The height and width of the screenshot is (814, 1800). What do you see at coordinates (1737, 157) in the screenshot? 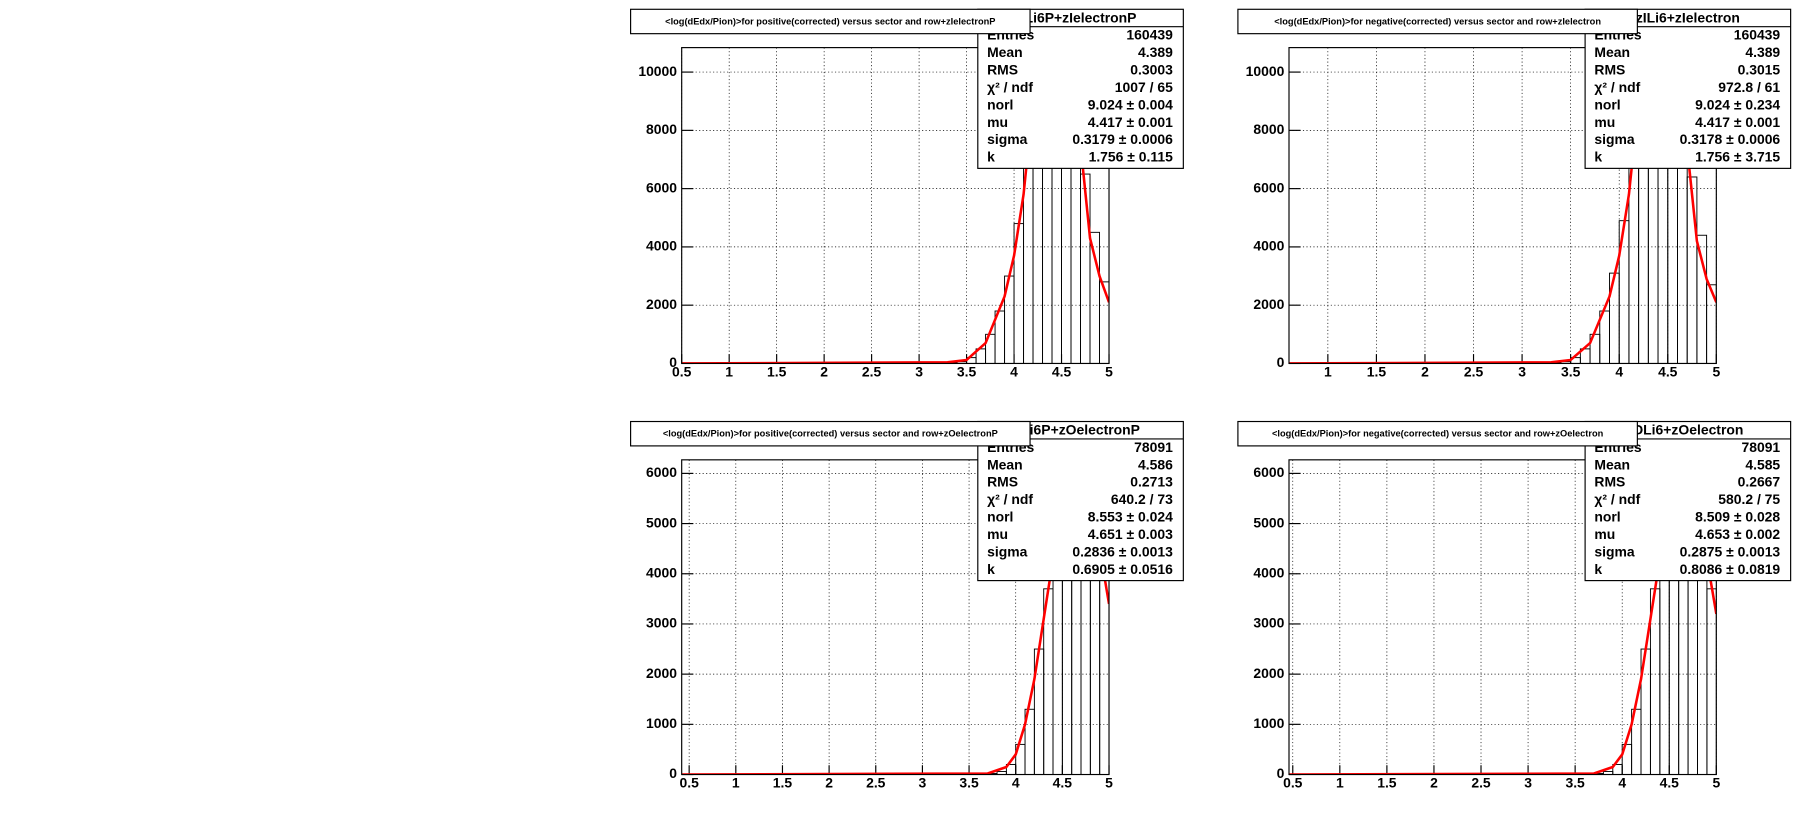
I see `stats-value: 1.756 ± 3.715` at bounding box center [1737, 157].